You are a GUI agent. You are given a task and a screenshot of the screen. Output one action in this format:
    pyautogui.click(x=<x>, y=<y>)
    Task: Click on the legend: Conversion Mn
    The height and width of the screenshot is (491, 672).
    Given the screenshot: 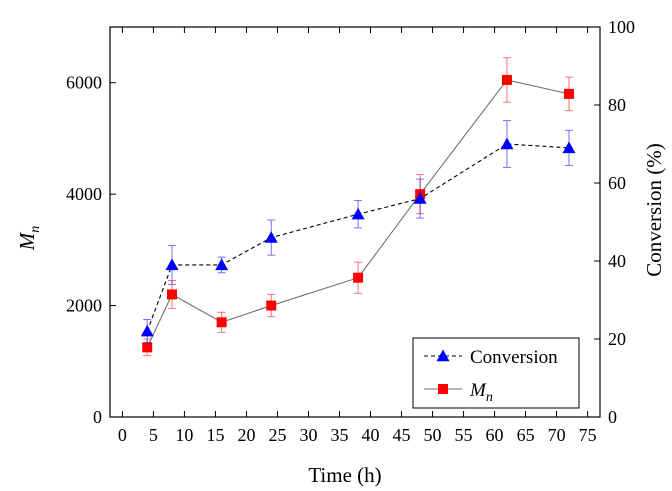 What is the action you would take?
    pyautogui.click(x=496, y=373)
    